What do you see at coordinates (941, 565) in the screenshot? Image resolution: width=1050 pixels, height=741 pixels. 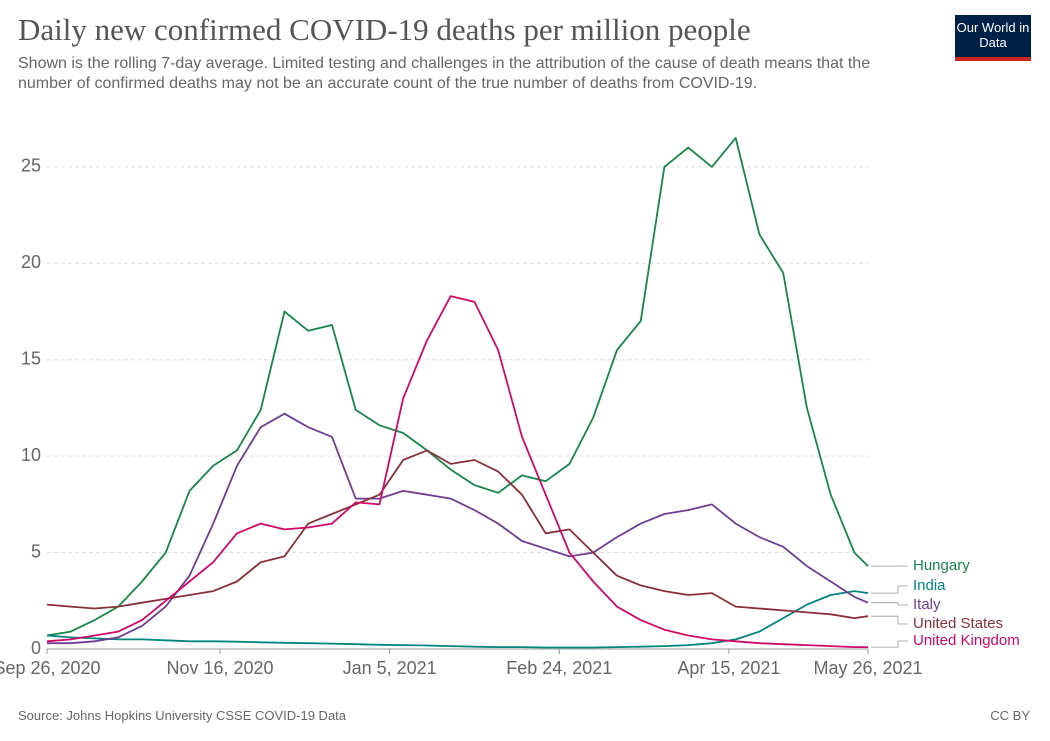 I see `legend-label: Hungary` at bounding box center [941, 565].